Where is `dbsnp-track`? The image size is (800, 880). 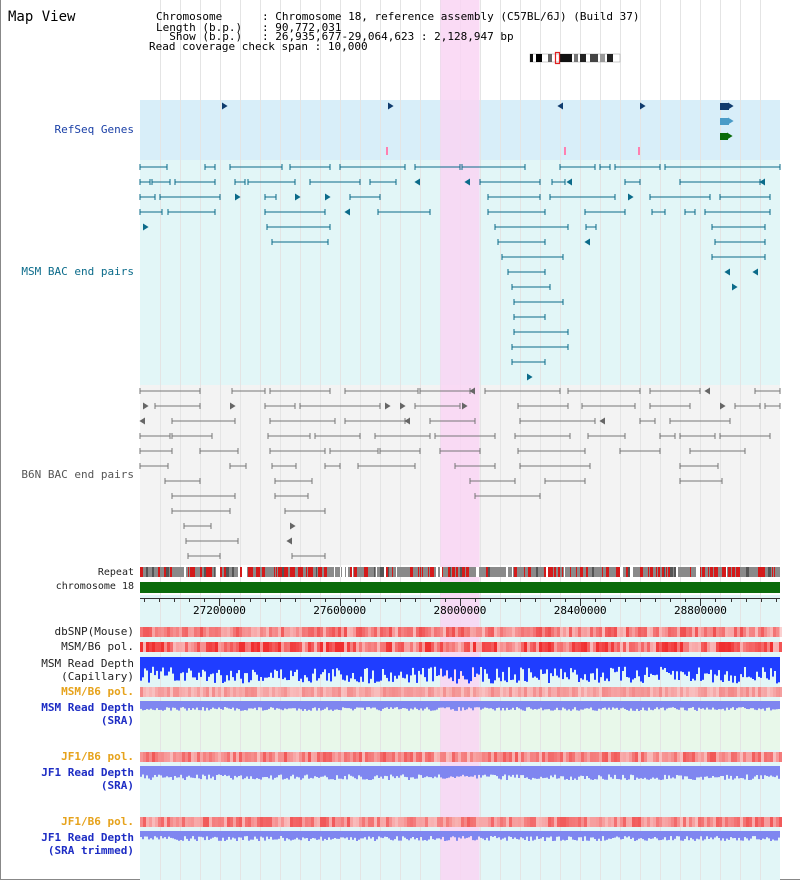 dbsnp-track is located at coordinates (461, 632).